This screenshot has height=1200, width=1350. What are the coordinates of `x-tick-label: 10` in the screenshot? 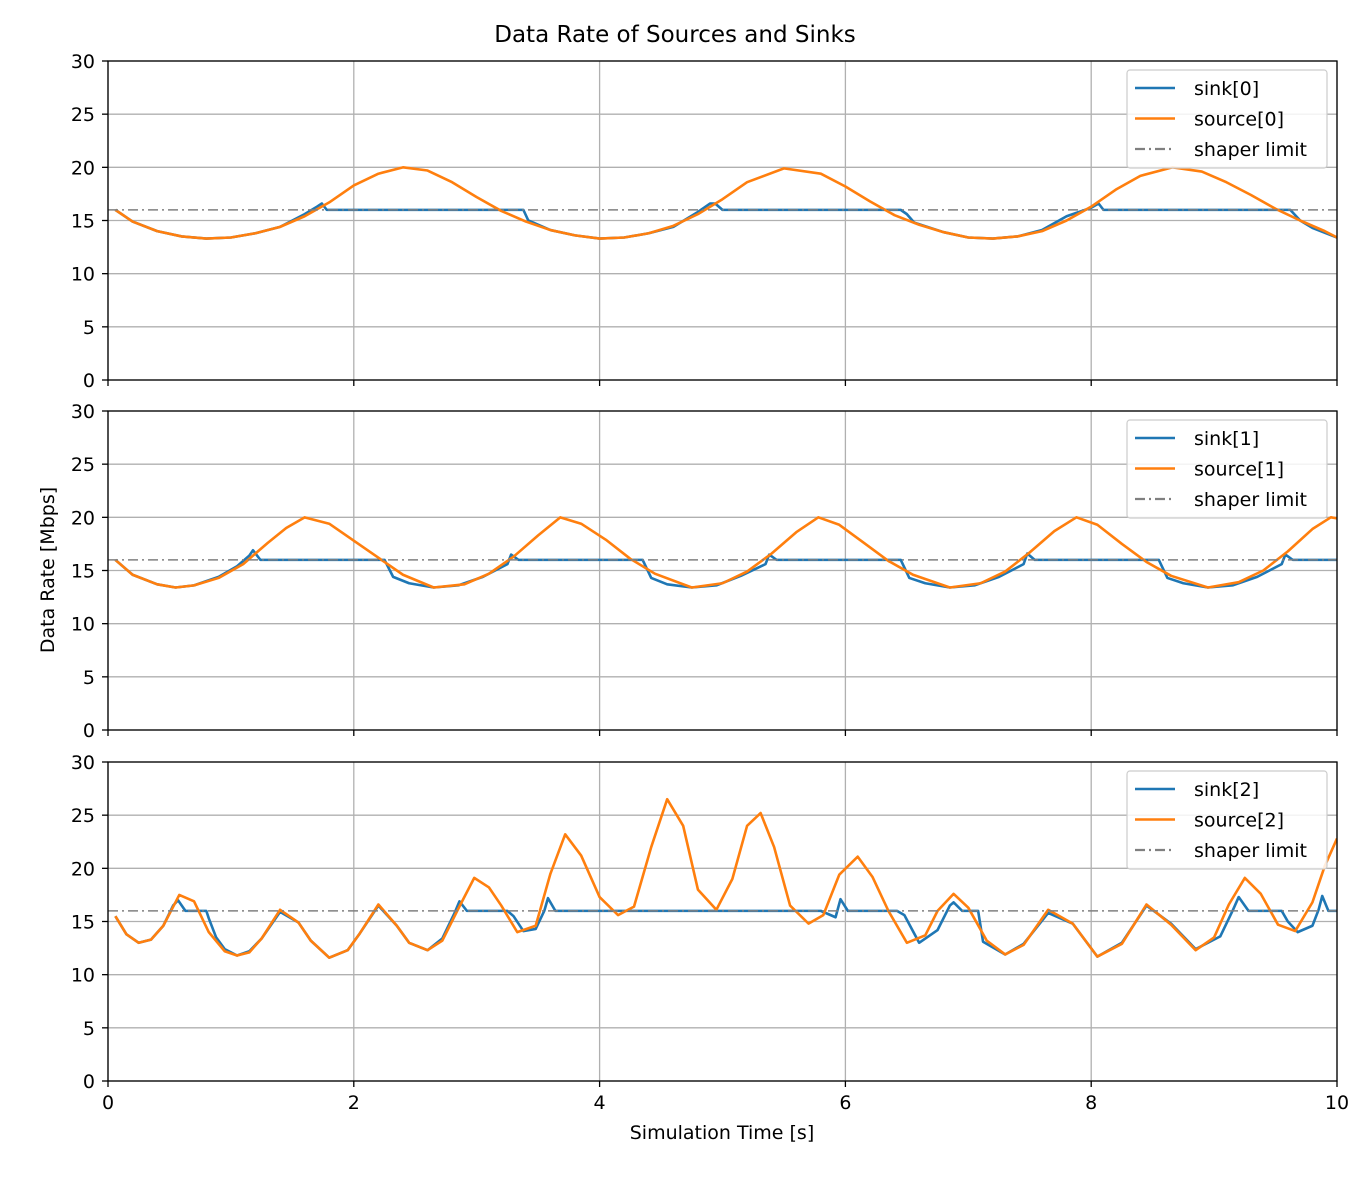 It's located at (1337, 1103).